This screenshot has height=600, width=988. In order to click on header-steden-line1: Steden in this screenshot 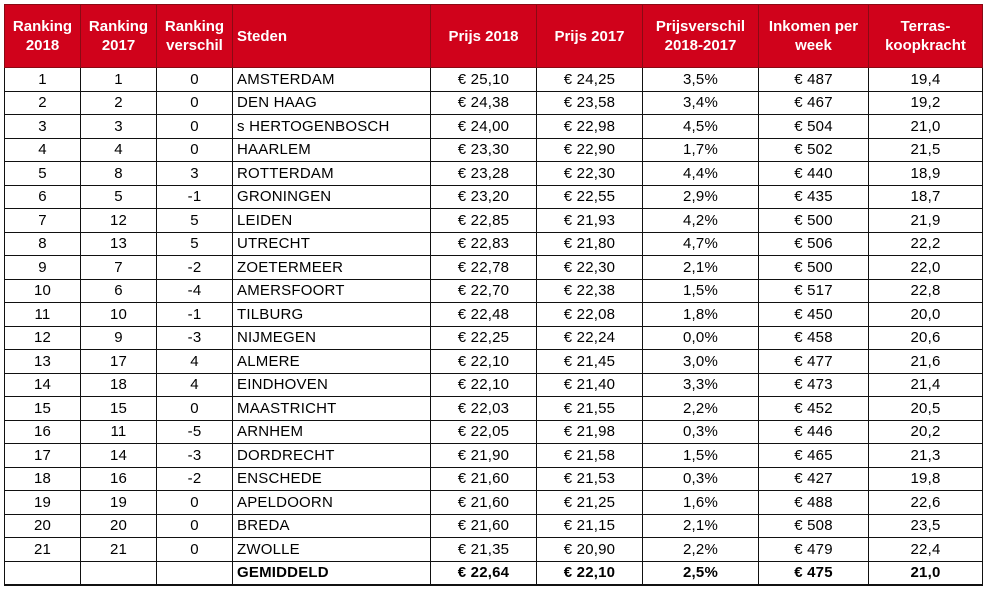, I will do `click(262, 36)`.